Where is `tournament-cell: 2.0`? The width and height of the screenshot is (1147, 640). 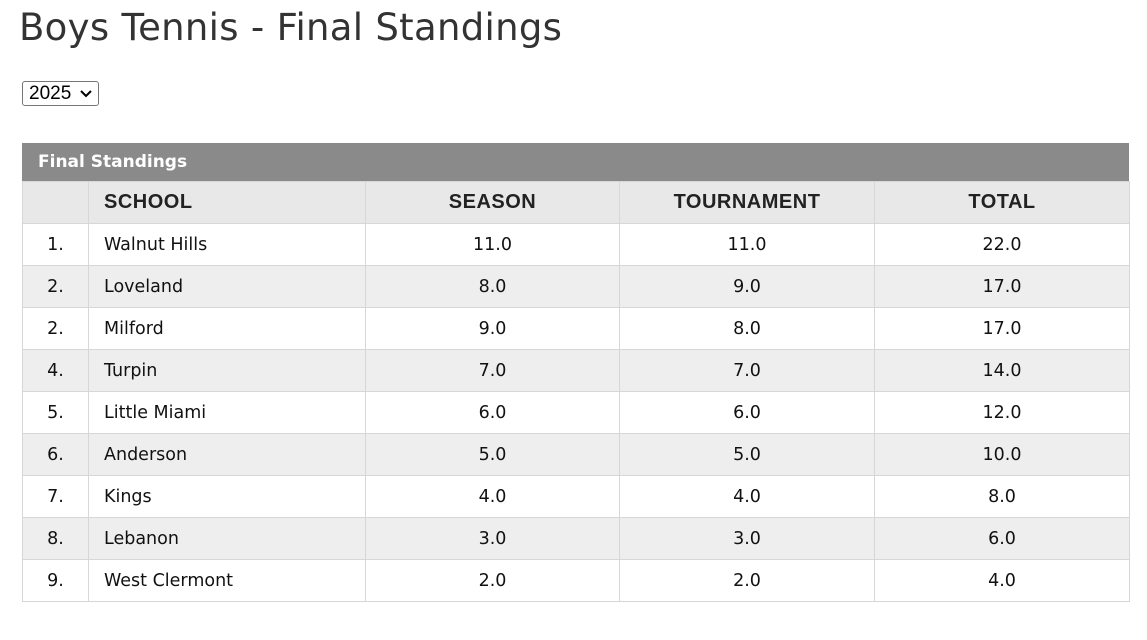
tournament-cell: 2.0 is located at coordinates (747, 580).